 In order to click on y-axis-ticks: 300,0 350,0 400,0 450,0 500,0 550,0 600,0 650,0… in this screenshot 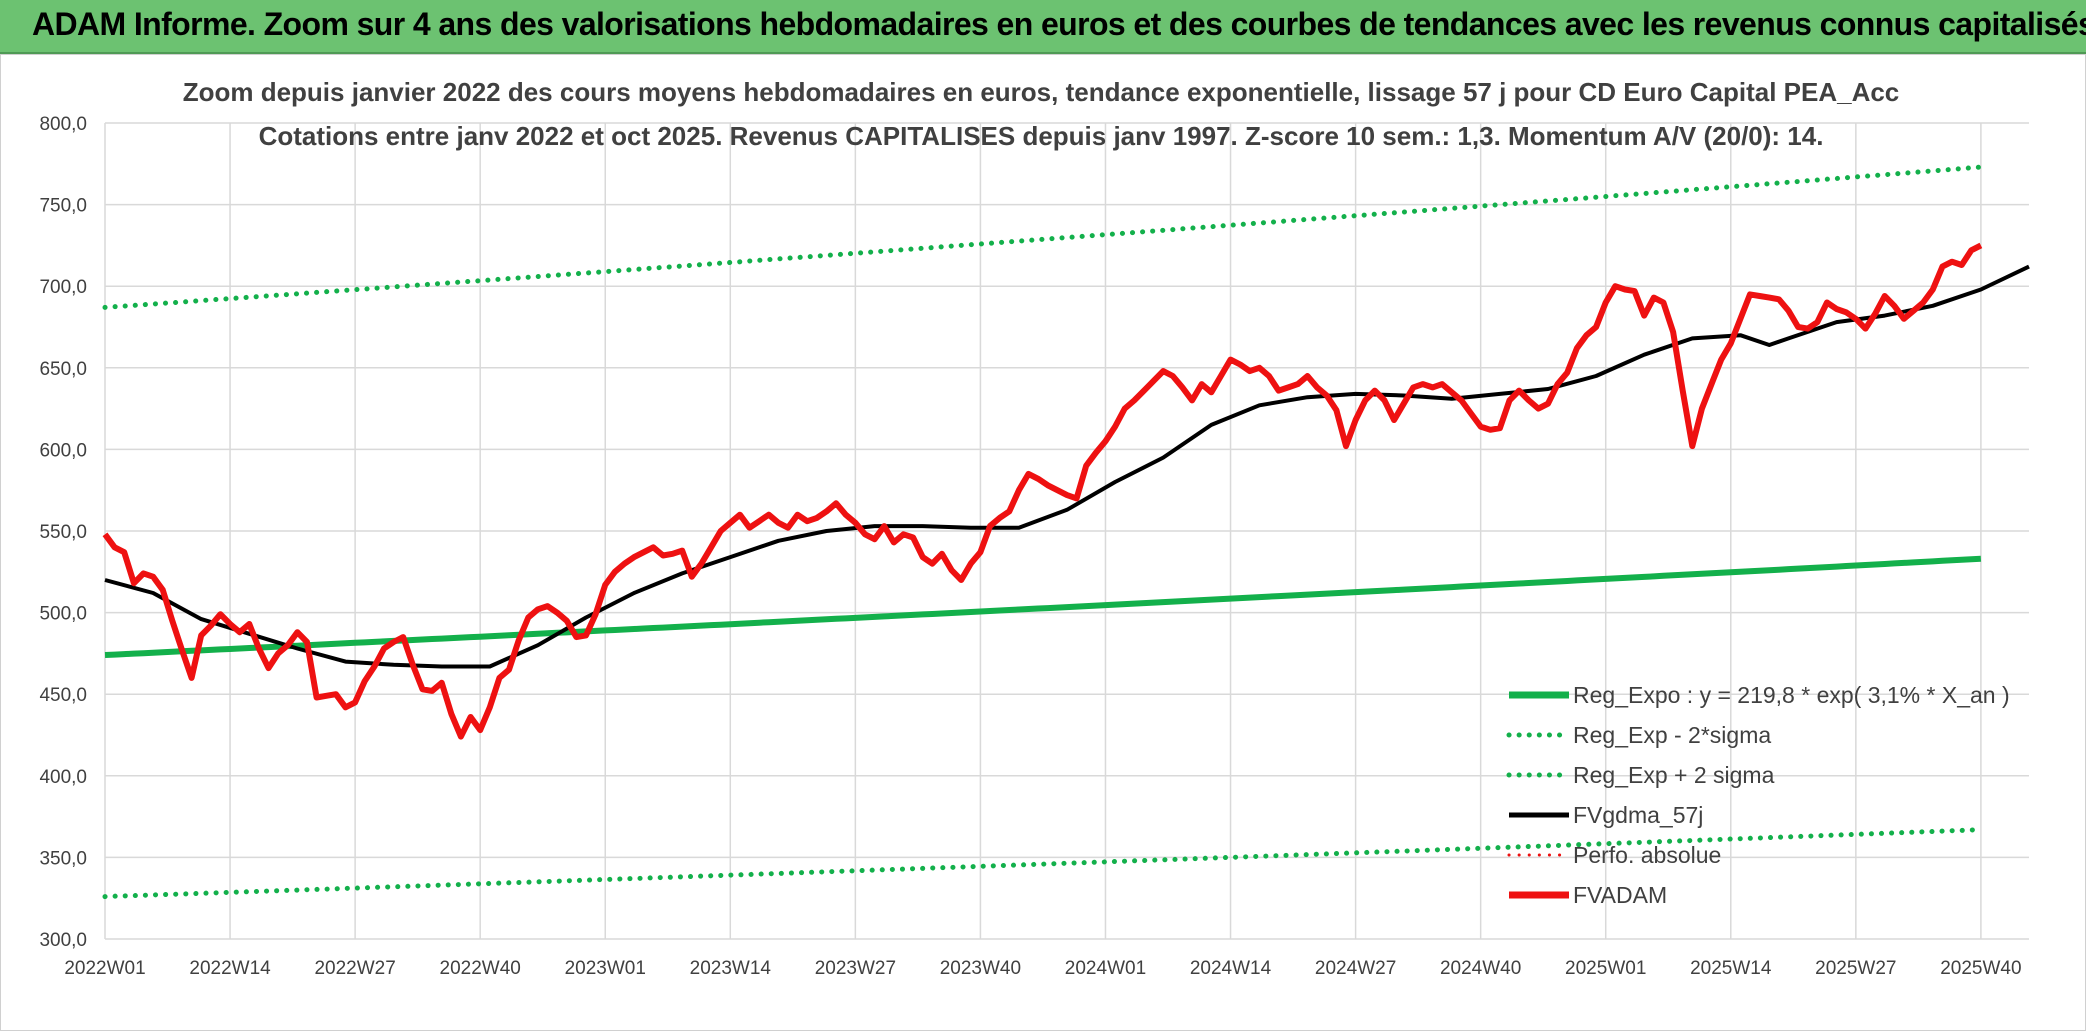, I will do `click(63, 532)`.